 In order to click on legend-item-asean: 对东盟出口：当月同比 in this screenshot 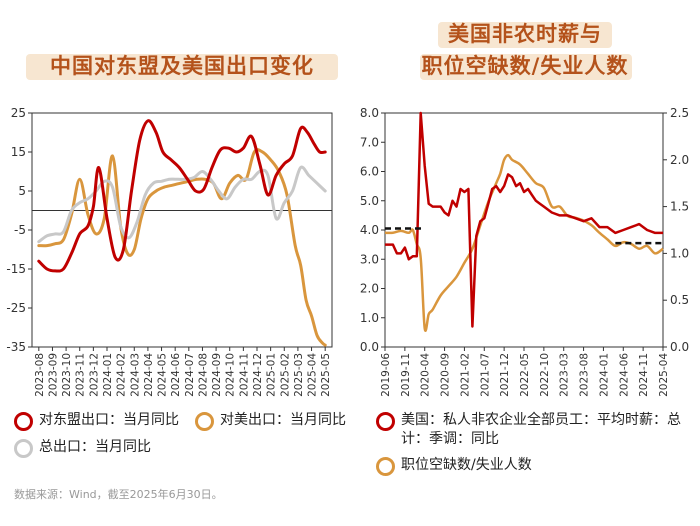, I will do `click(96, 421)`.